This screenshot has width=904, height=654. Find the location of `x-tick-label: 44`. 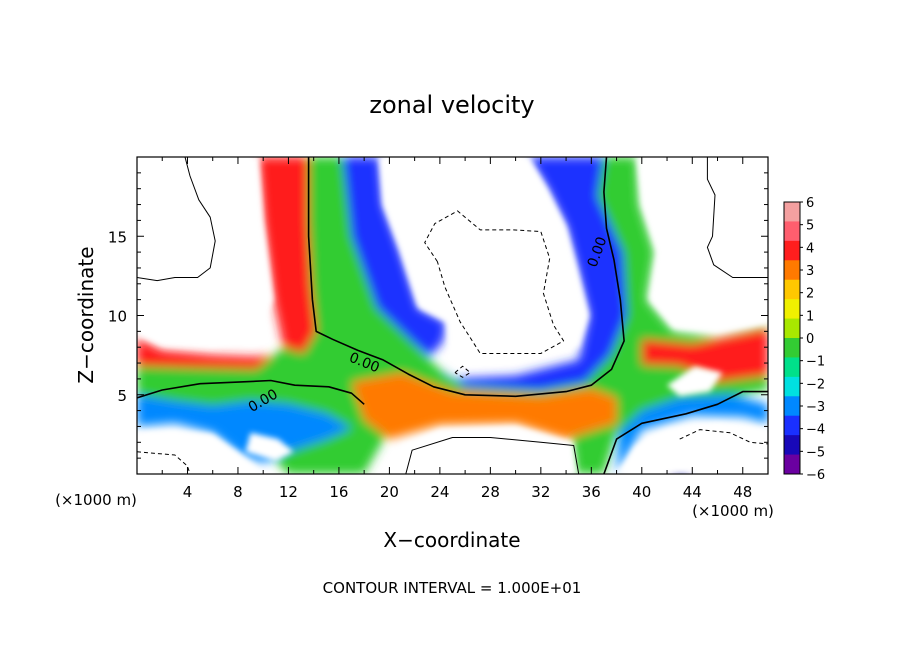

x-tick-label: 44 is located at coordinates (692, 492).